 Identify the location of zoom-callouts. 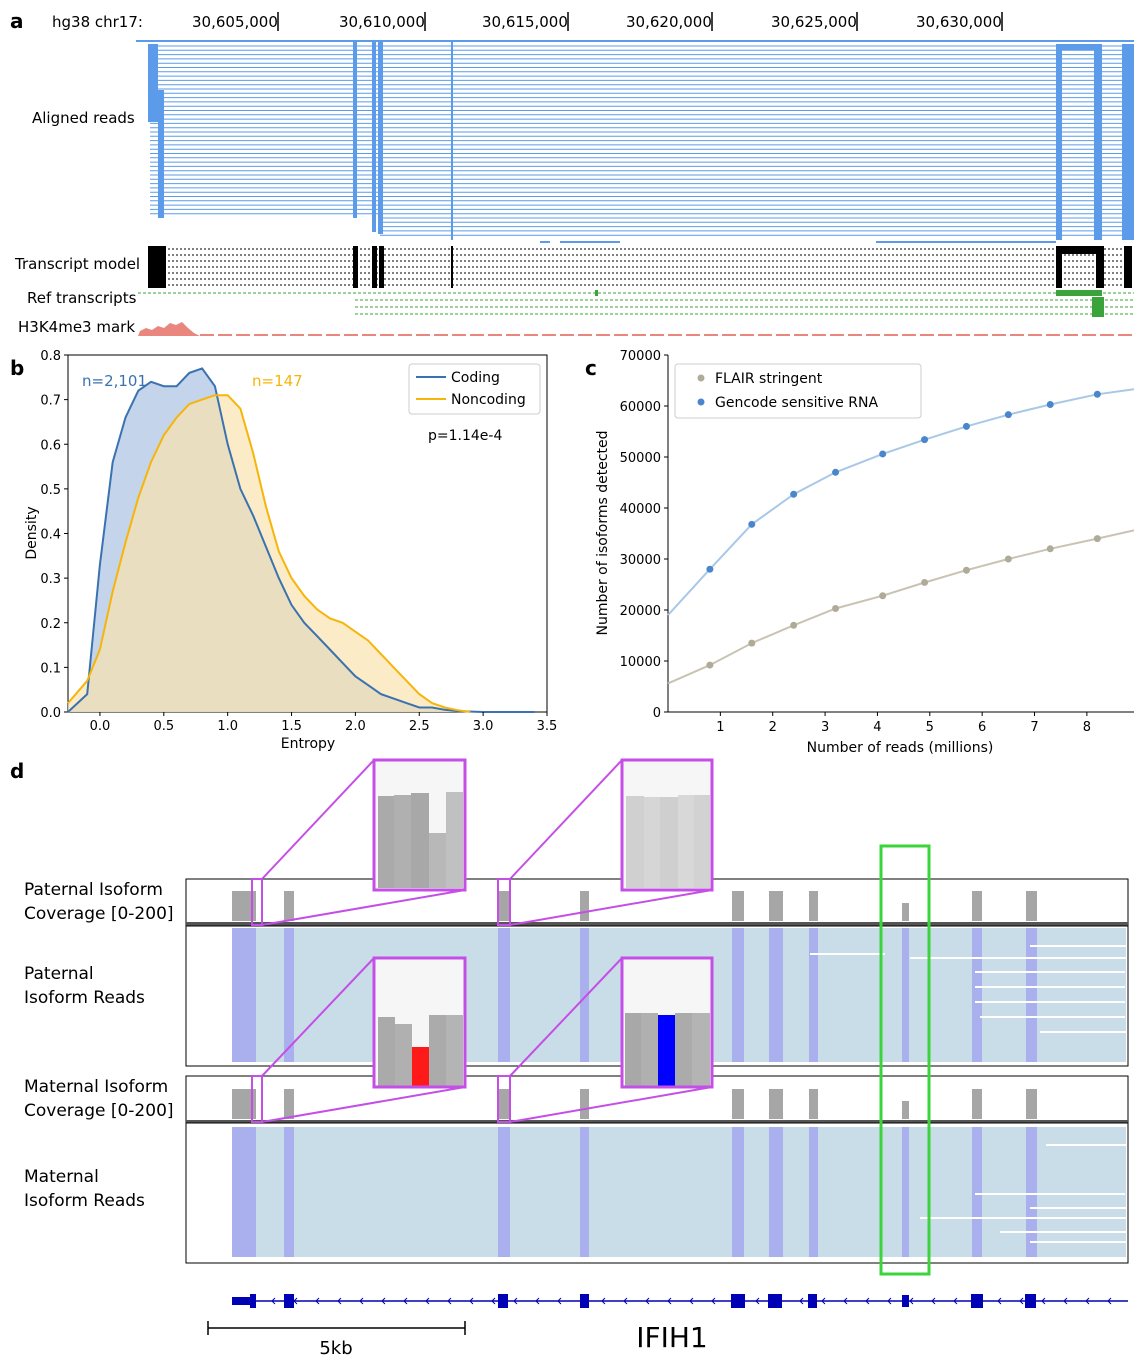
(482, 941).